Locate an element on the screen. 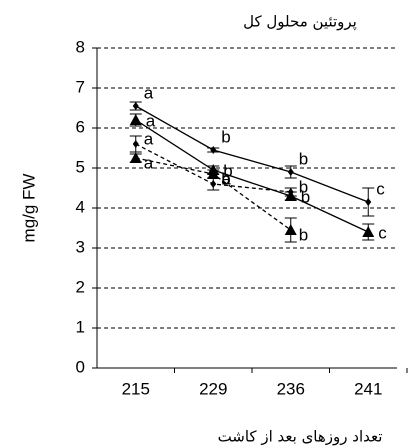  x-tick-label: 215 is located at coordinates (136, 388).